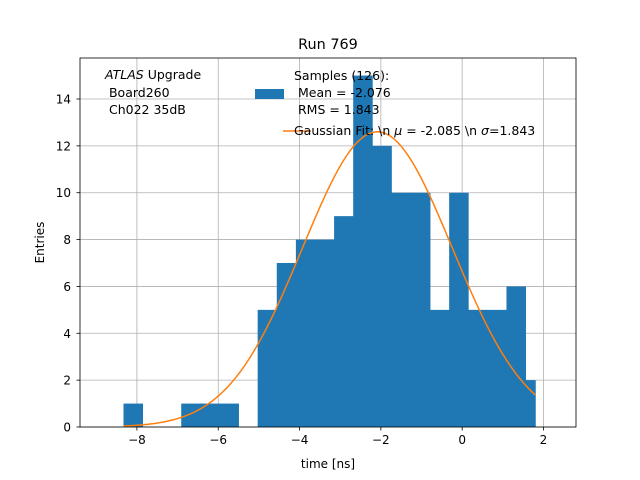 This screenshot has height=480, width=640. I want to click on y-tick-label: 14, so click(63, 100).